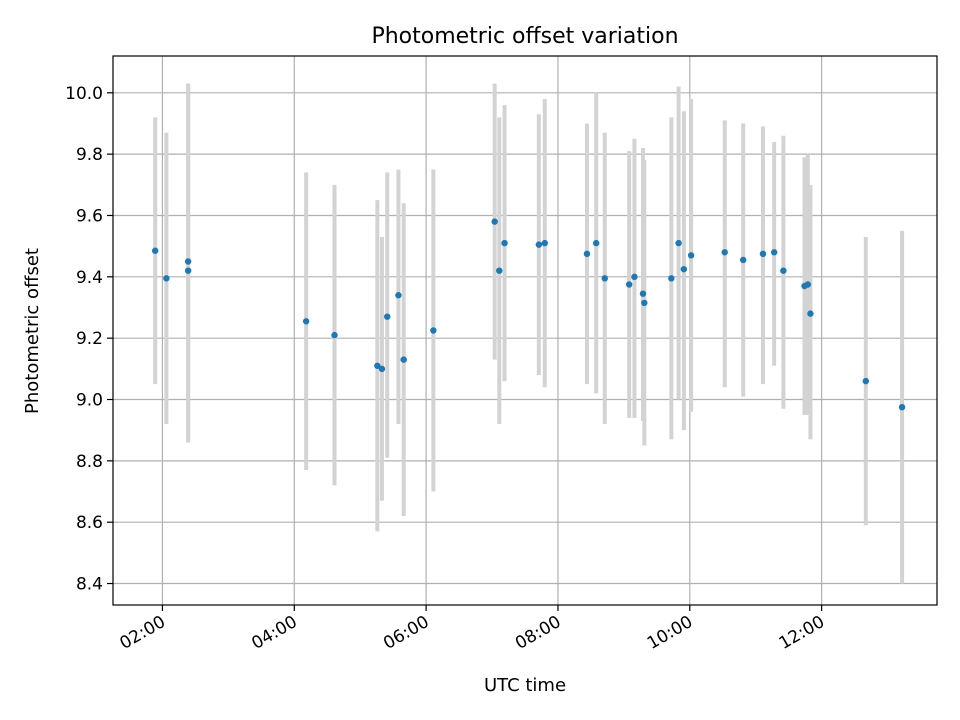 This screenshot has width=960, height=720. What do you see at coordinates (143, 633) in the screenshot?
I see `x-tick-label: 02:00` at bounding box center [143, 633].